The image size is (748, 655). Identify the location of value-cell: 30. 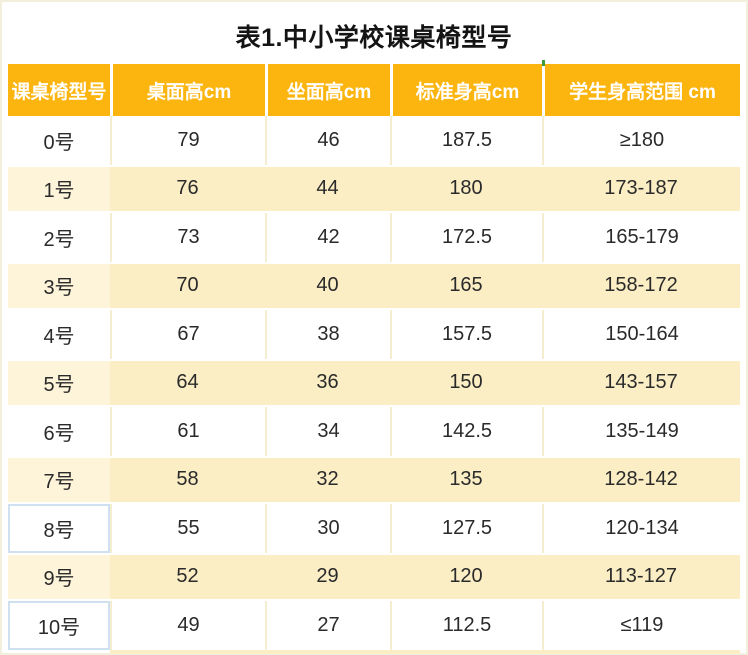
(327, 528).